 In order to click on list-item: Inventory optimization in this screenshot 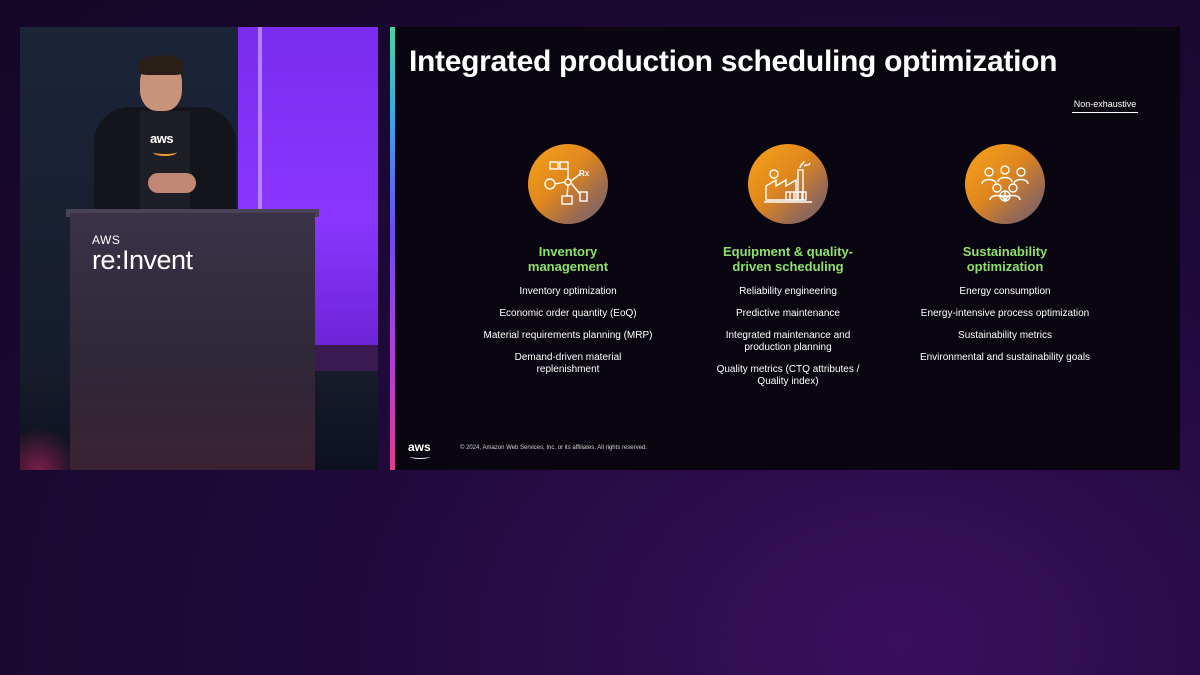, I will do `click(568, 291)`.